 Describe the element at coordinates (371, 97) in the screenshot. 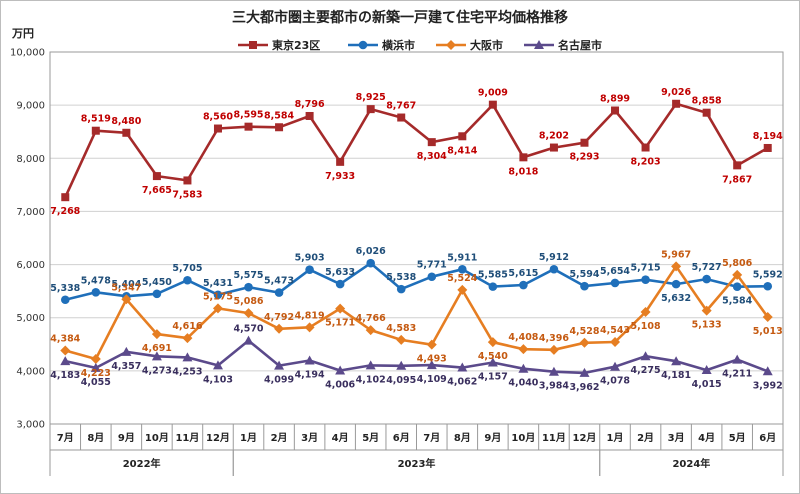

I see `data-label: 8,925` at that location.